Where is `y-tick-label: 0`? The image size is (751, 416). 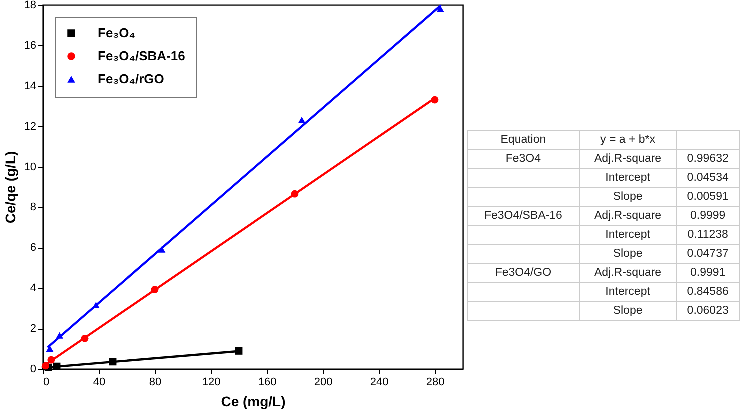 y-tick-label: 0 is located at coordinates (33, 370).